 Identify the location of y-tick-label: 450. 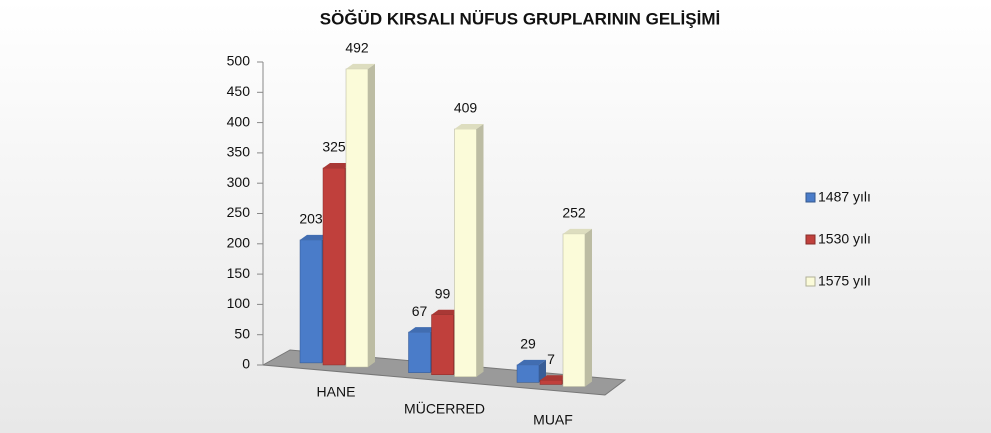
(239, 91).